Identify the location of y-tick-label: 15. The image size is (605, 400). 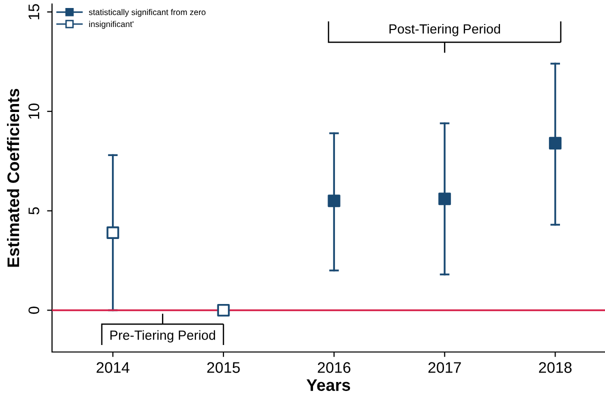
(34, 12).